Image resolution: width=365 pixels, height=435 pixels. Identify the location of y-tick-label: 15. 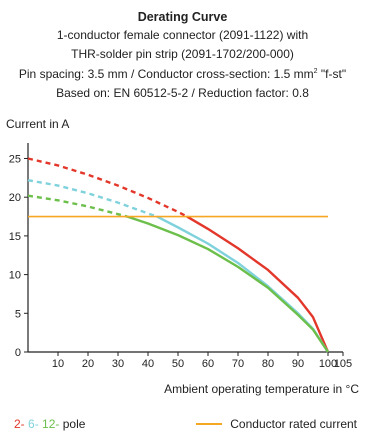
(15, 237).